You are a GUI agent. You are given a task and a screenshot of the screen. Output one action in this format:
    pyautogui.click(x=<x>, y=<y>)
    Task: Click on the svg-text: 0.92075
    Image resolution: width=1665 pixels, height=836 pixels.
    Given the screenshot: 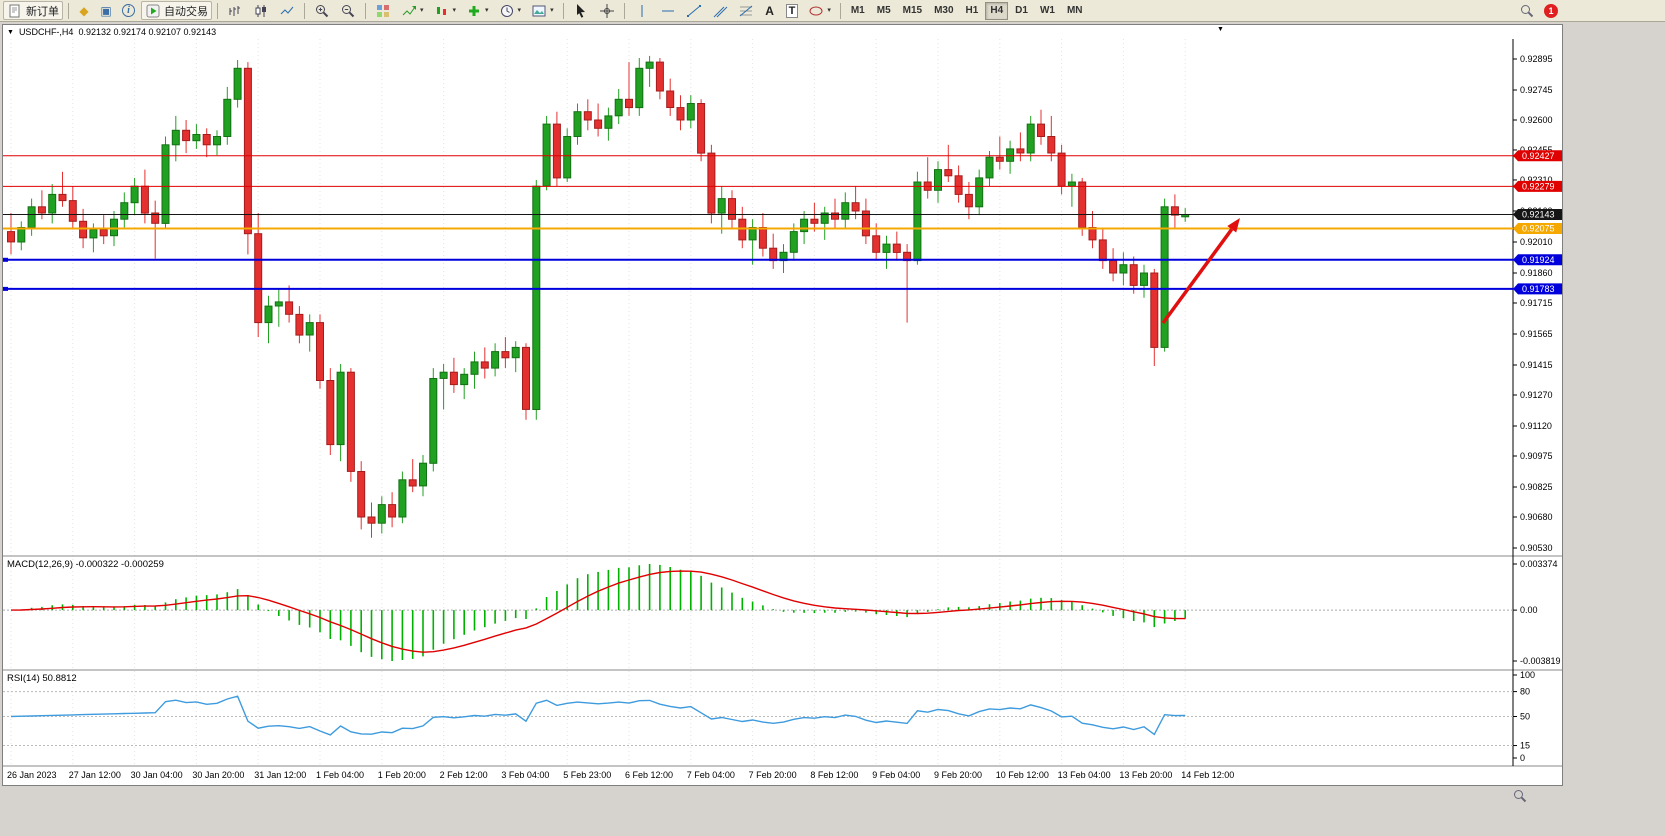 What is the action you would take?
    pyautogui.click(x=1538, y=229)
    